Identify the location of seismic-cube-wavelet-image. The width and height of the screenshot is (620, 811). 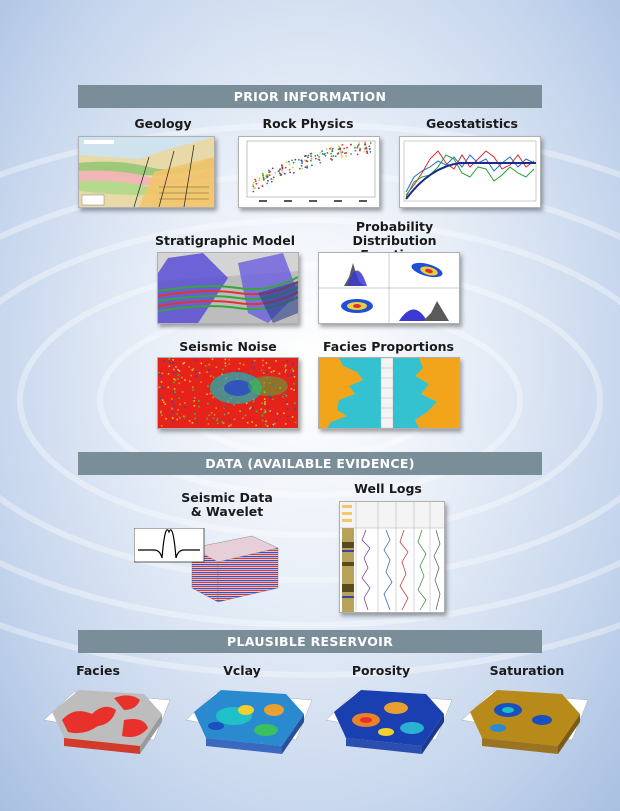
(209, 565).